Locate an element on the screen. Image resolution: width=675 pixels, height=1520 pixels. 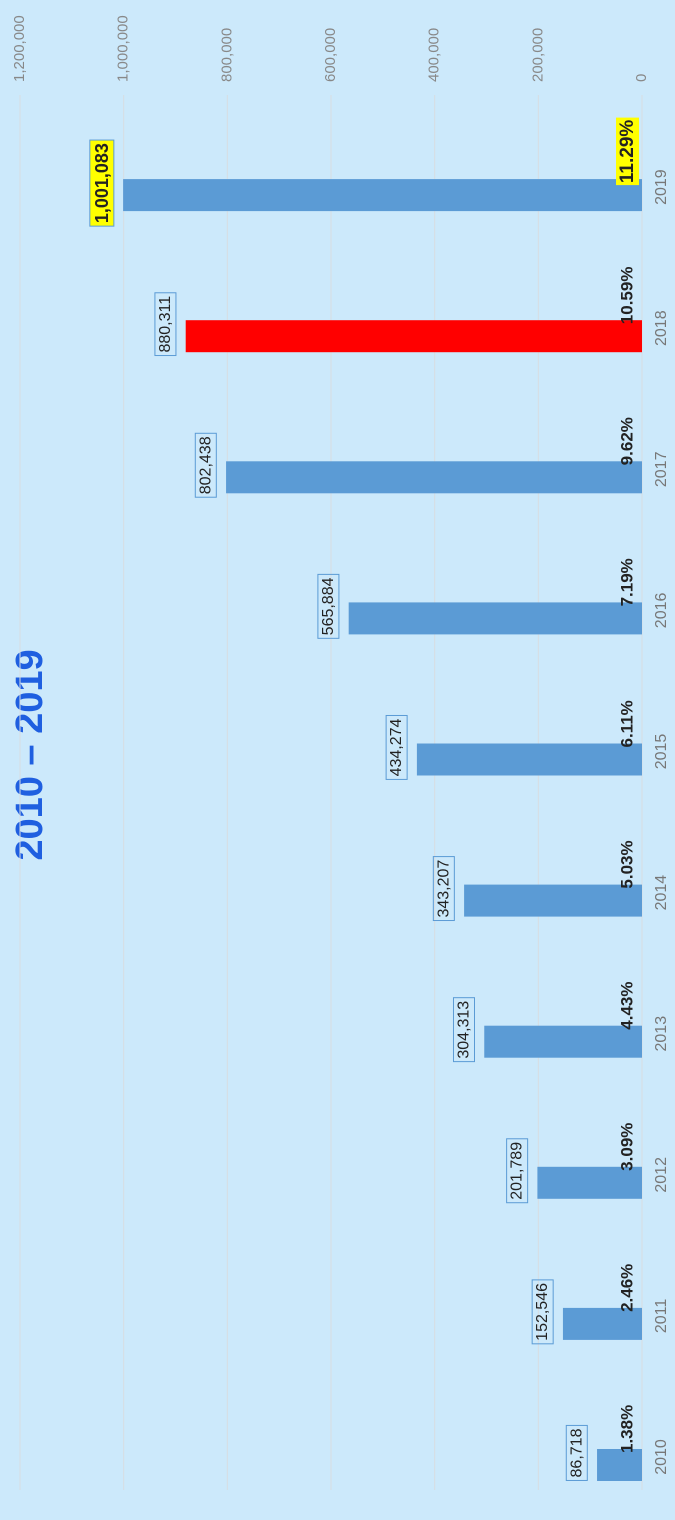
value-label: 434,274 is located at coordinates (396, 747).